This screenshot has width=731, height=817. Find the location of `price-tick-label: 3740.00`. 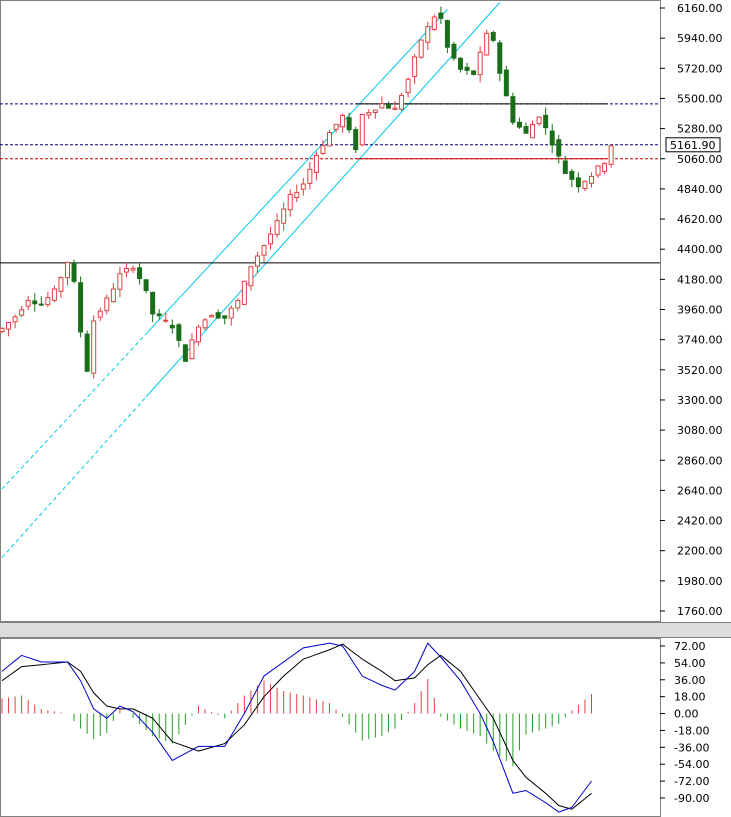

price-tick-label: 3740.00 is located at coordinates (700, 340).